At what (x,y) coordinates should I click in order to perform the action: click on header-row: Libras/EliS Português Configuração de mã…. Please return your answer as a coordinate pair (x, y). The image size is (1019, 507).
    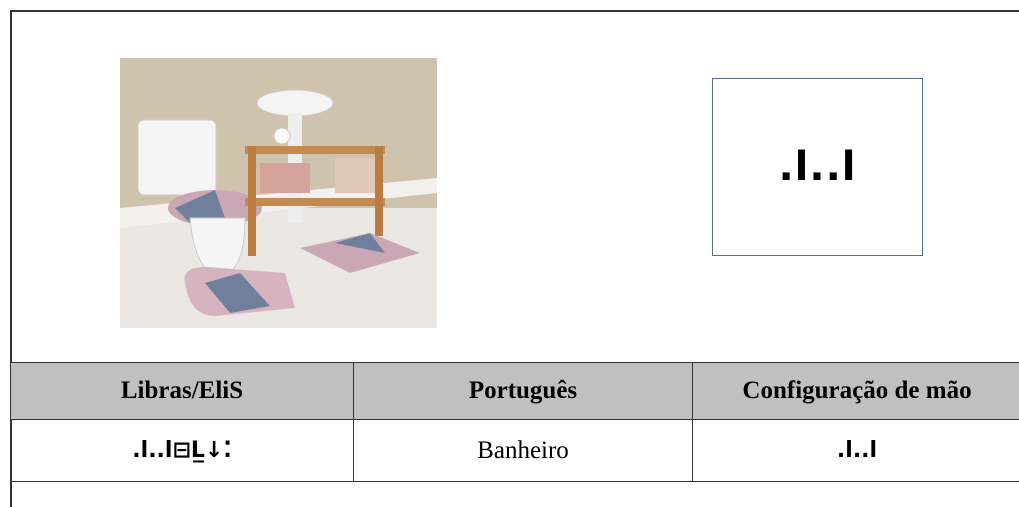
    Looking at the image, I should click on (514, 391).